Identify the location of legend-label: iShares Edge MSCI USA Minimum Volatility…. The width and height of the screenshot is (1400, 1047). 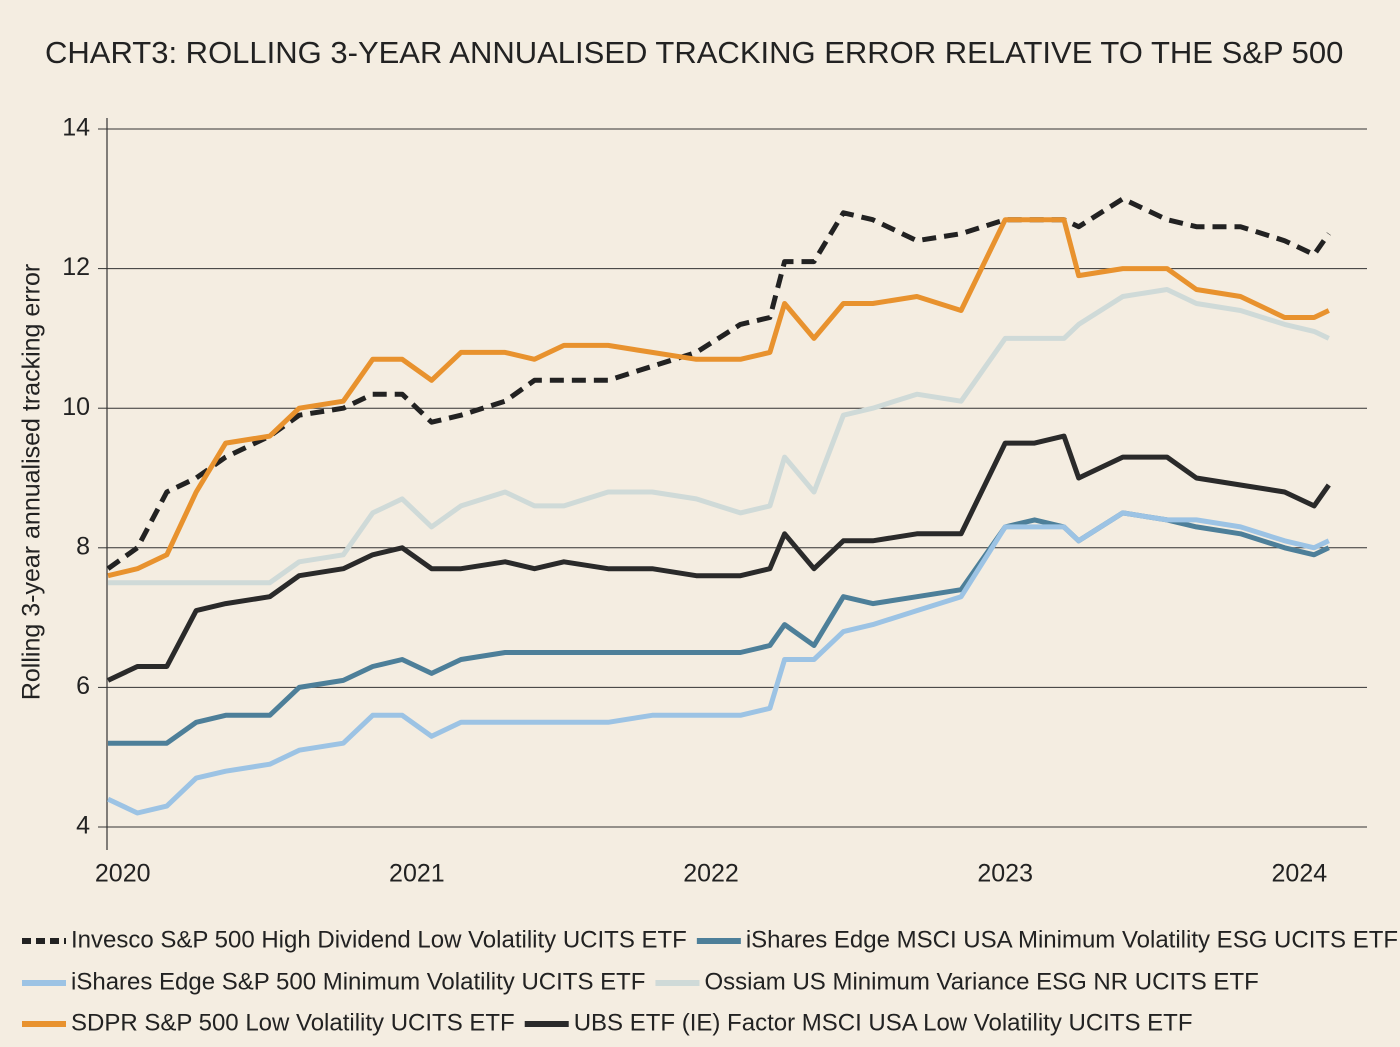
(1072, 939).